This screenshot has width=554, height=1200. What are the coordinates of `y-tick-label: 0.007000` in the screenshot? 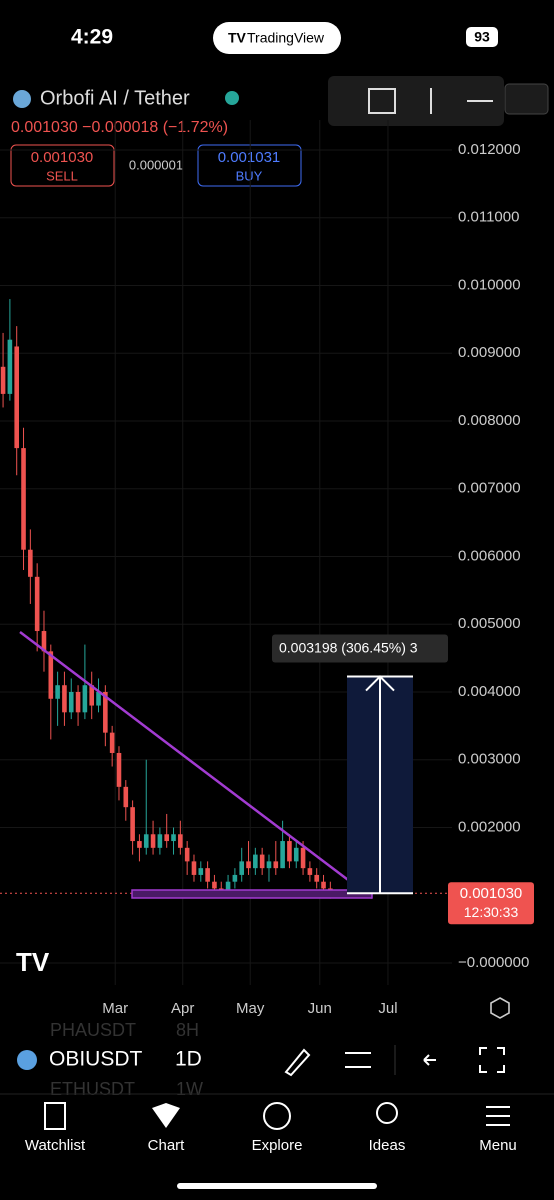 It's located at (489, 488).